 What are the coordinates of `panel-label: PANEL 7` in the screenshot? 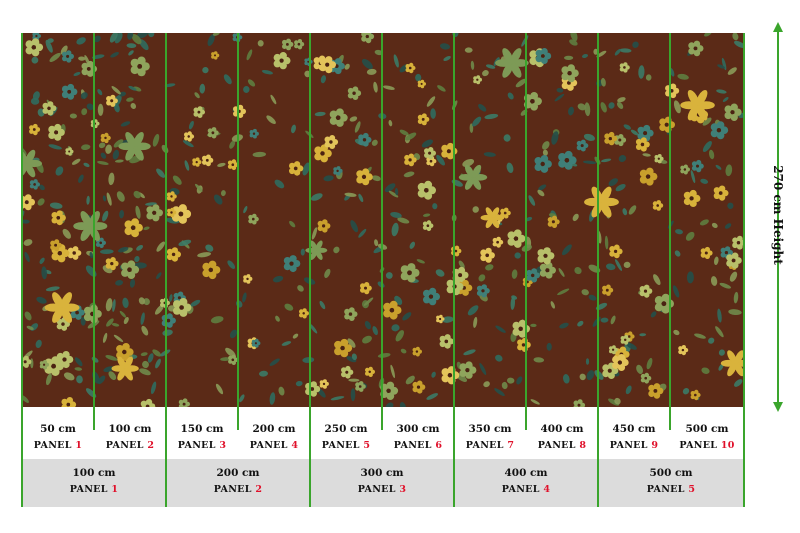 It's located at (490, 445).